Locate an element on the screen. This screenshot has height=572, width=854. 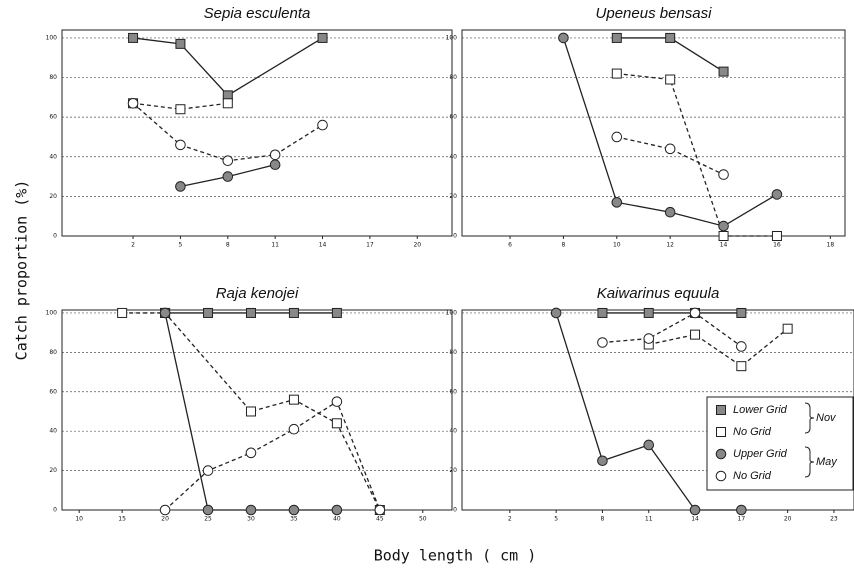
legend-brace is located at coordinates (809, 462).